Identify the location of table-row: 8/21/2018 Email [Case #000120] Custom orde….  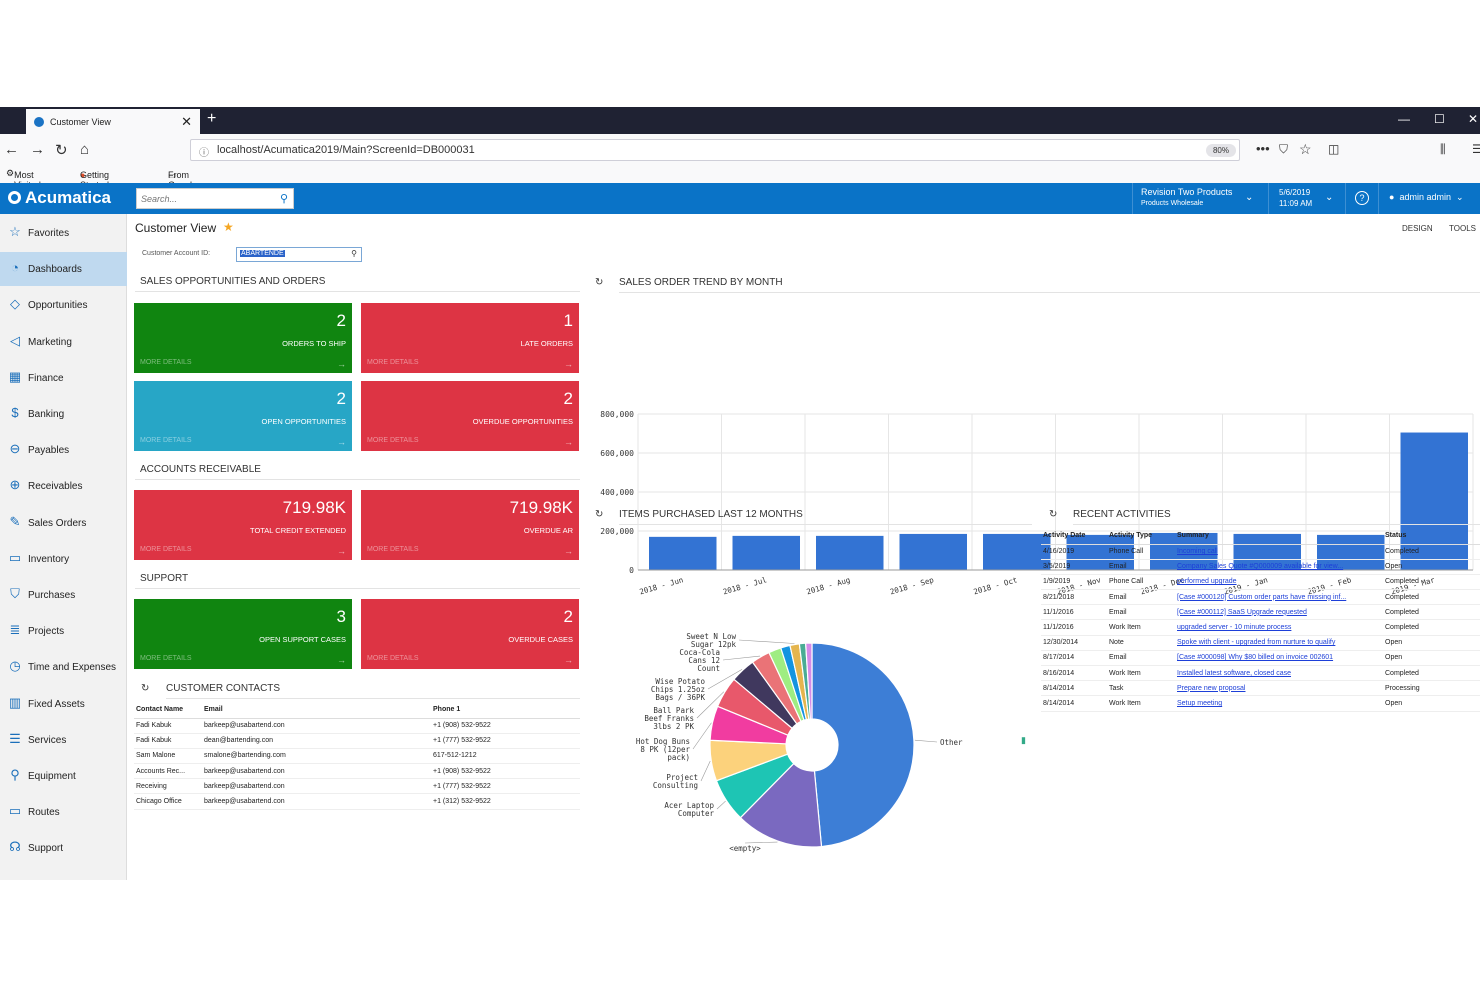
(1260, 597).